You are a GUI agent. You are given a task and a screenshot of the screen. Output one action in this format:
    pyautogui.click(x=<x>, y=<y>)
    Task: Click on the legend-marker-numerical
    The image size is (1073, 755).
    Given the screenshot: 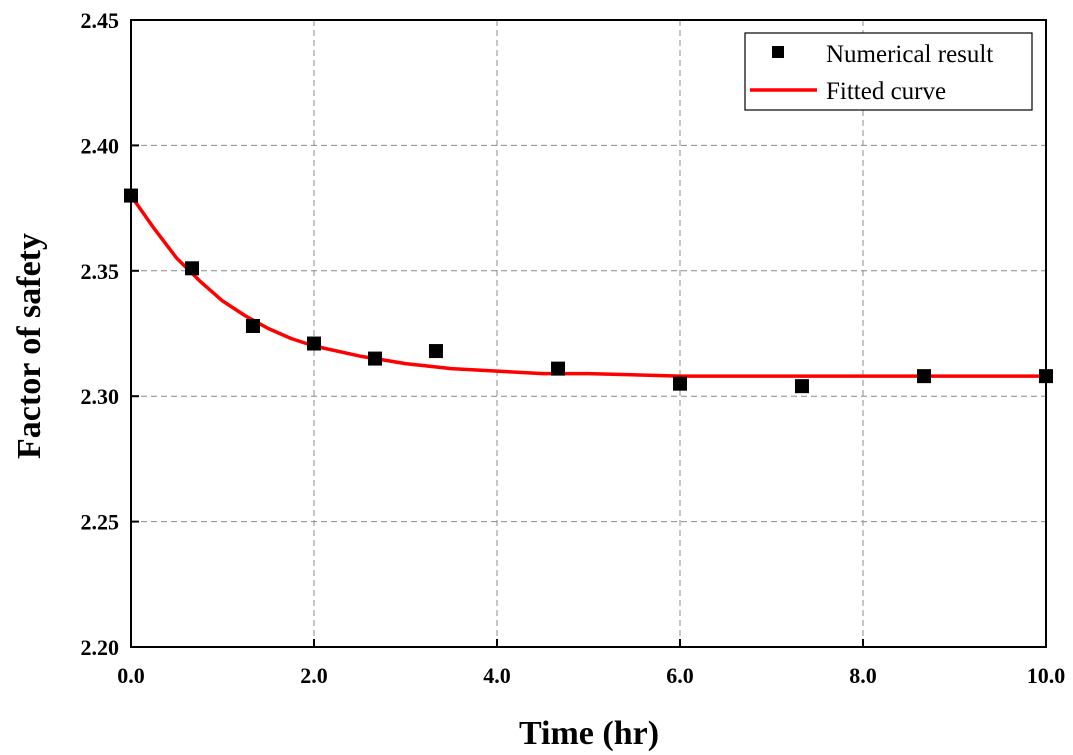 What is the action you would take?
    pyautogui.click(x=778, y=52)
    